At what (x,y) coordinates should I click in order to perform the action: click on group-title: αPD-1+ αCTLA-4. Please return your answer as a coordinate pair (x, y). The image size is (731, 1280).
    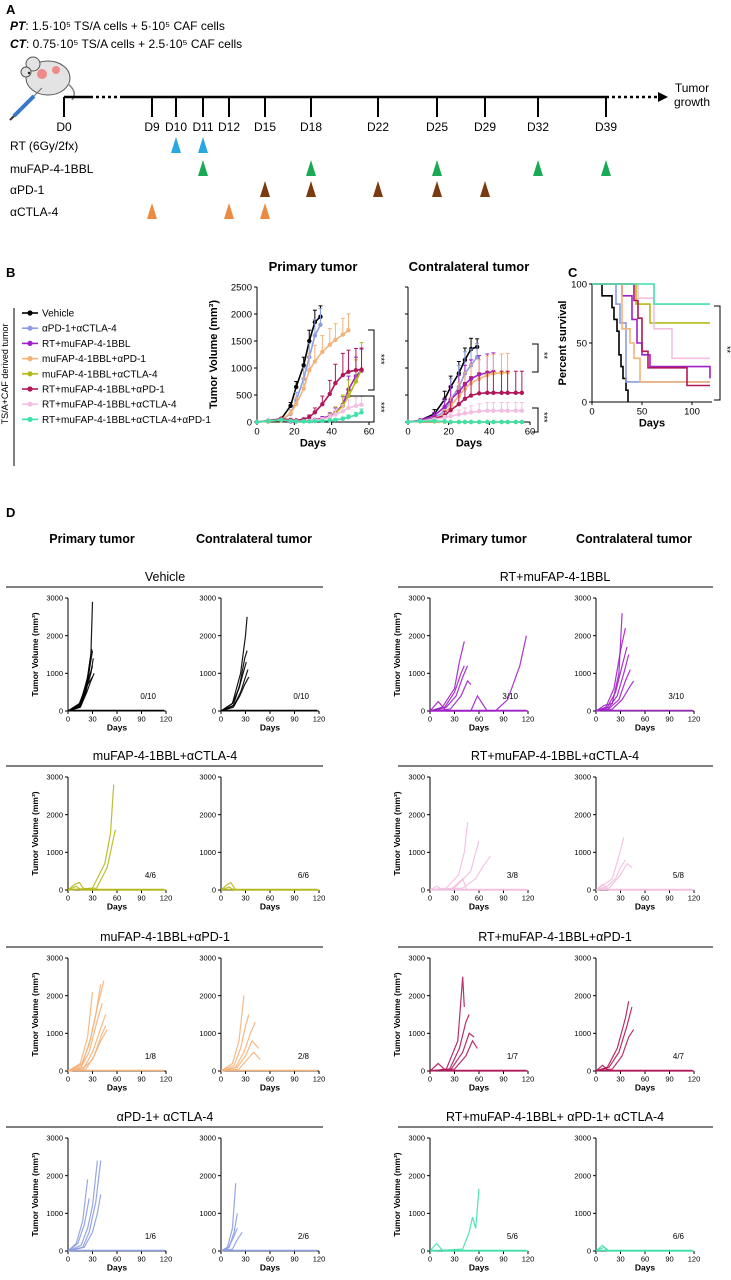
    Looking at the image, I should click on (165, 1117).